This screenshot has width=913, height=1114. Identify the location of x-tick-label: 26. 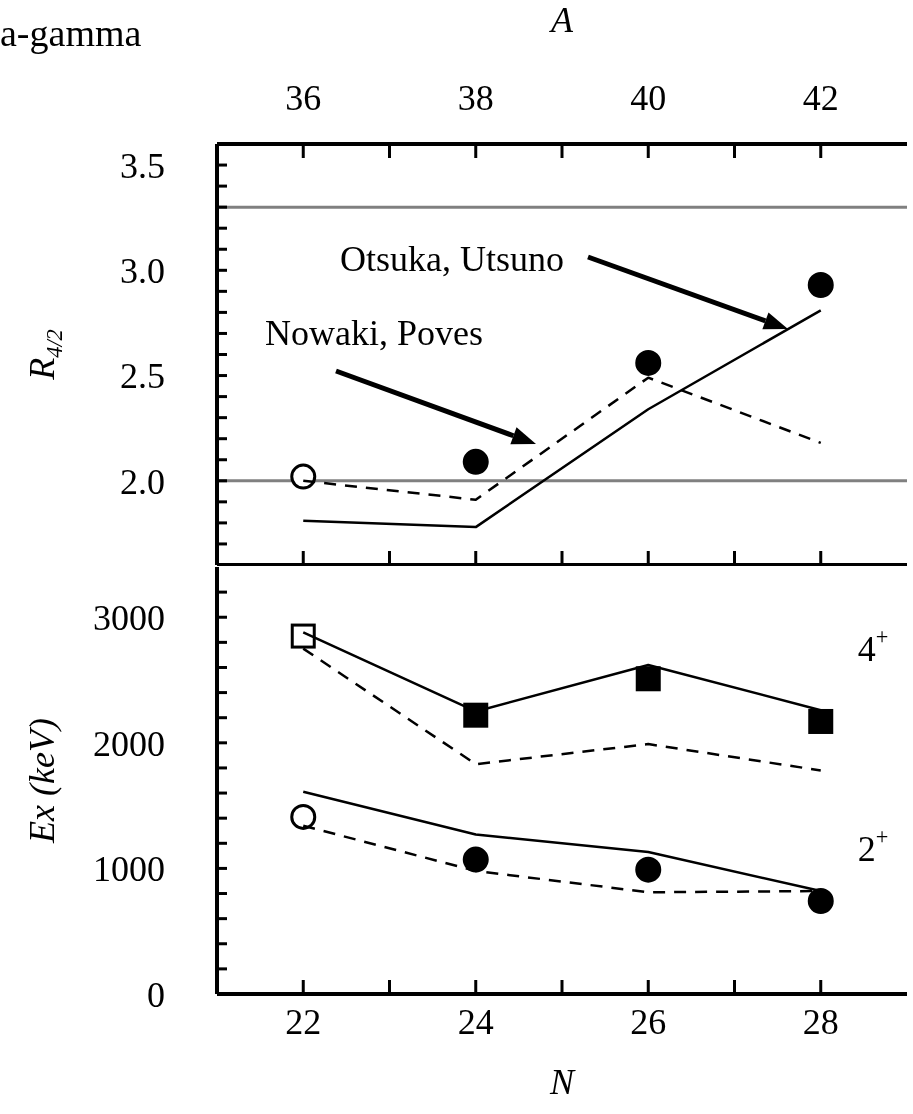
(648, 1021).